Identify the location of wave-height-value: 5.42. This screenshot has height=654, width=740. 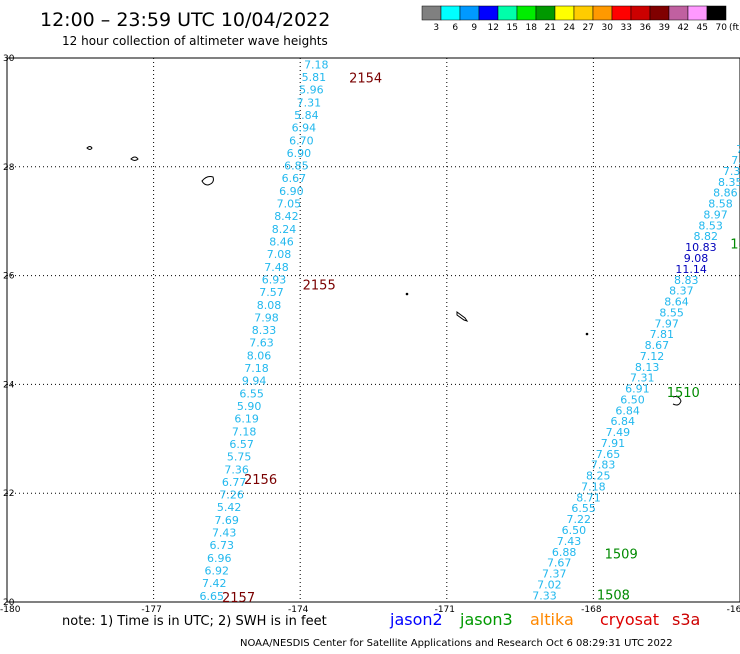
(229, 507).